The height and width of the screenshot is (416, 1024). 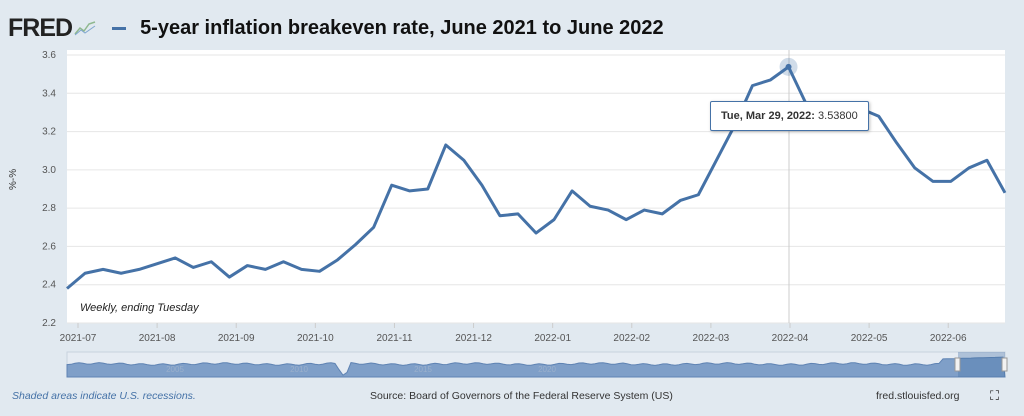 What do you see at coordinates (40, 27) in the screenshot?
I see `fred-logo: FRED` at bounding box center [40, 27].